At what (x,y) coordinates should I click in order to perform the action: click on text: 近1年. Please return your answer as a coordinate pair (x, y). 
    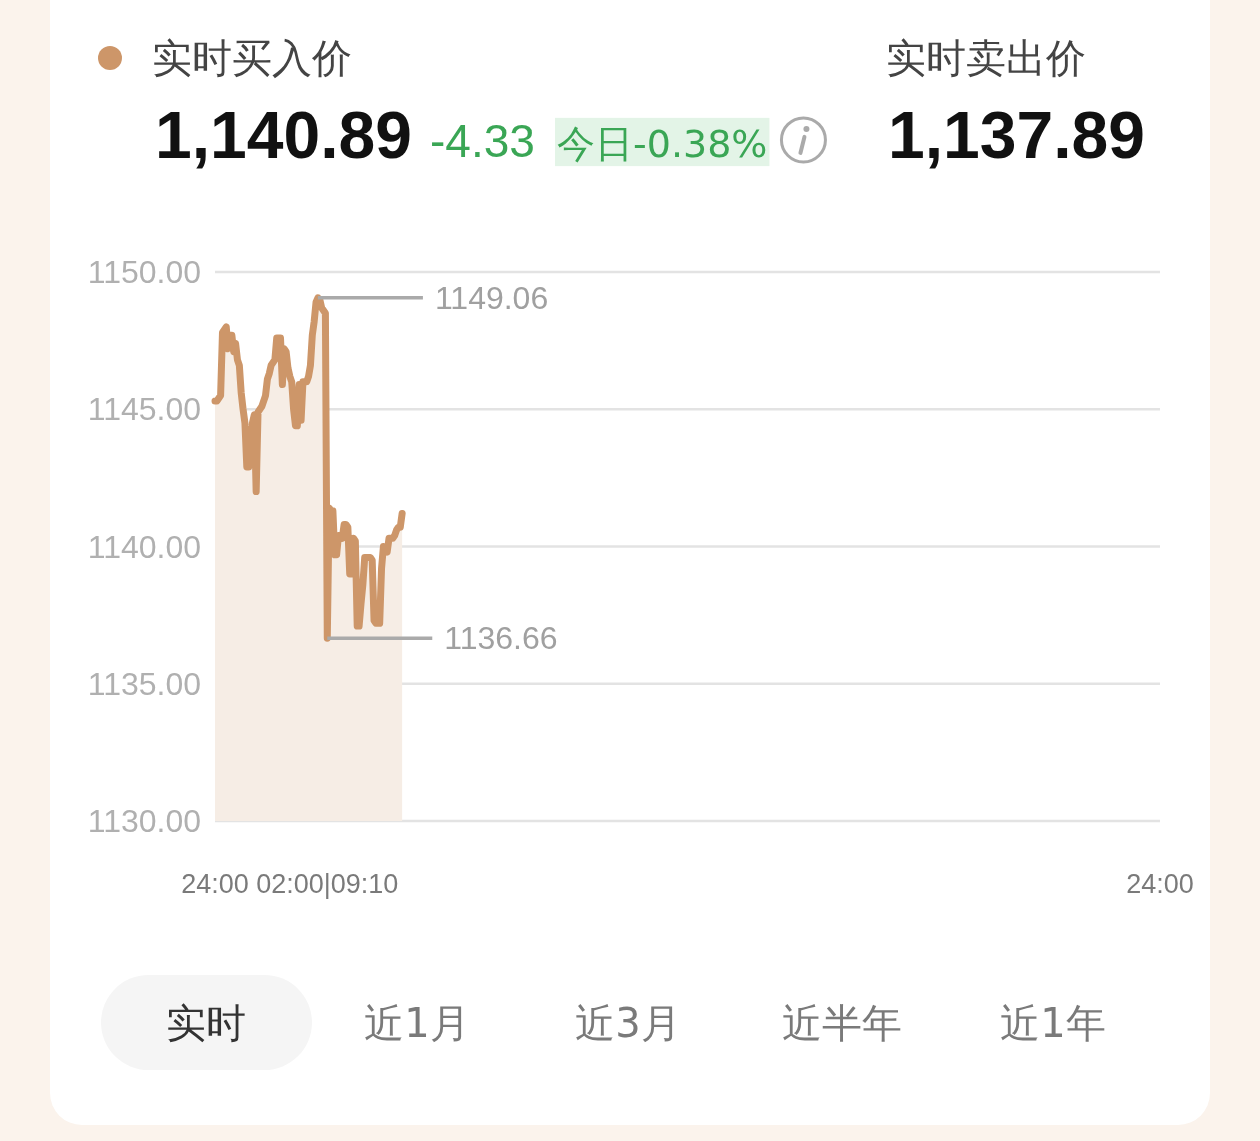
    Looking at the image, I should click on (1053, 1023).